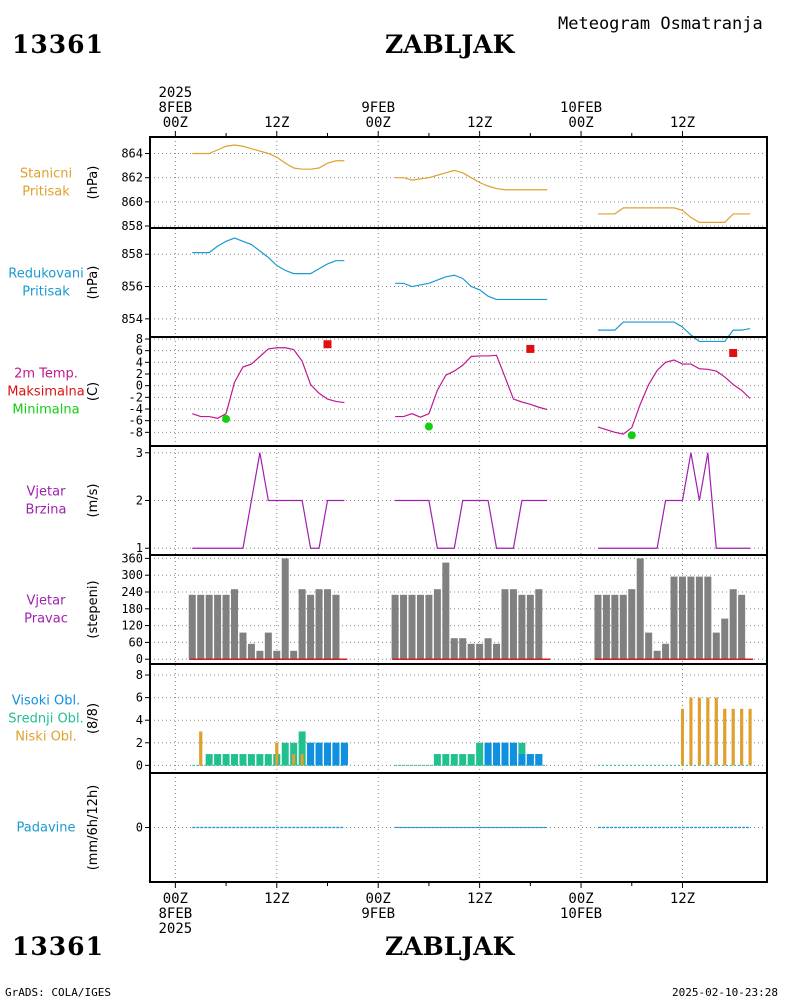 This screenshot has height=1000, width=800. Describe the element at coordinates (139, 675) in the screenshot. I see `y-tick-label: 8` at that location.